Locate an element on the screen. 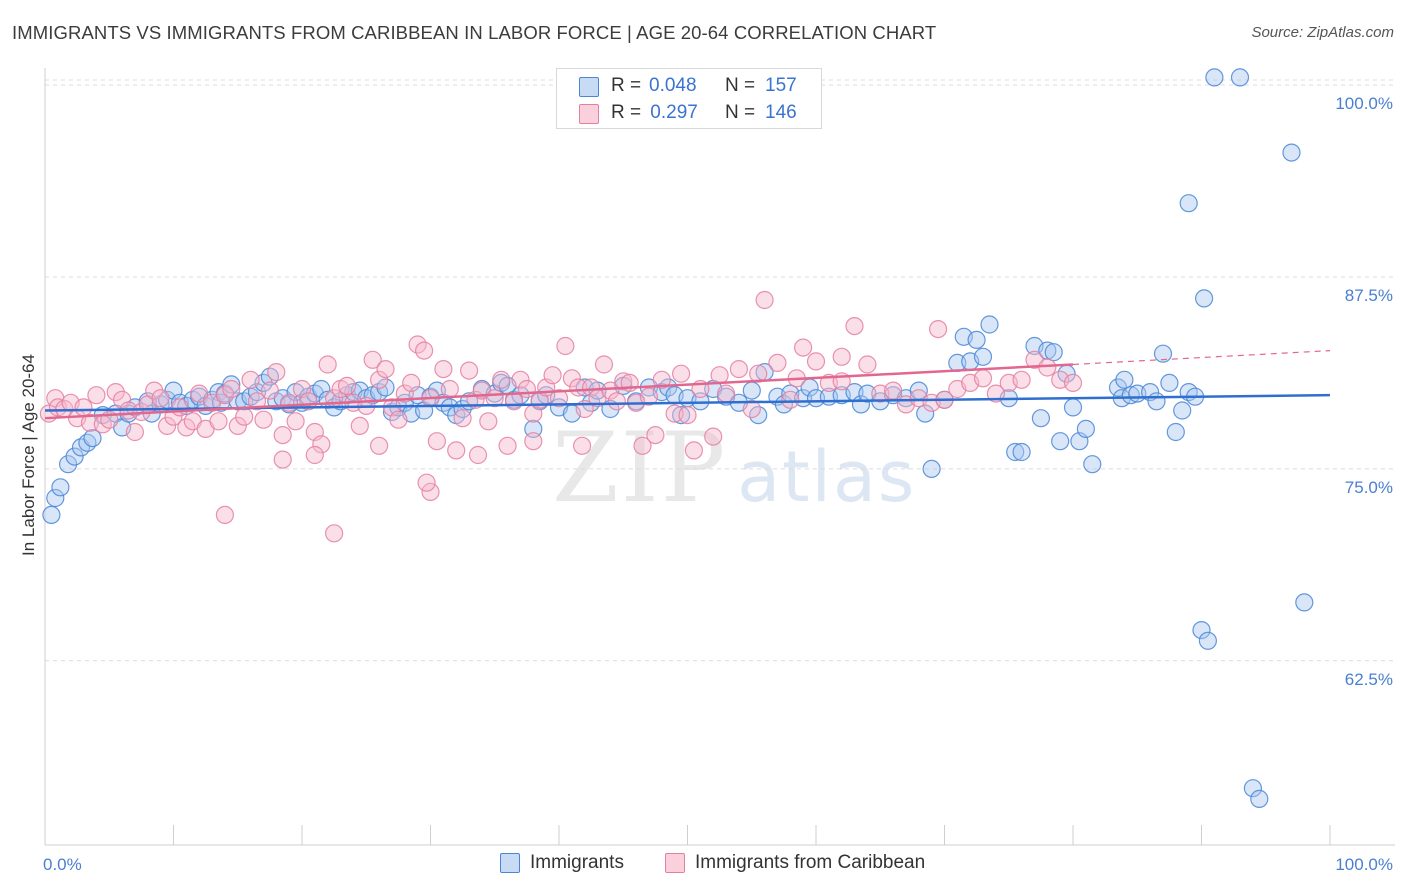  bottom-legend-swatch-immigrants is located at coordinates (510, 863).